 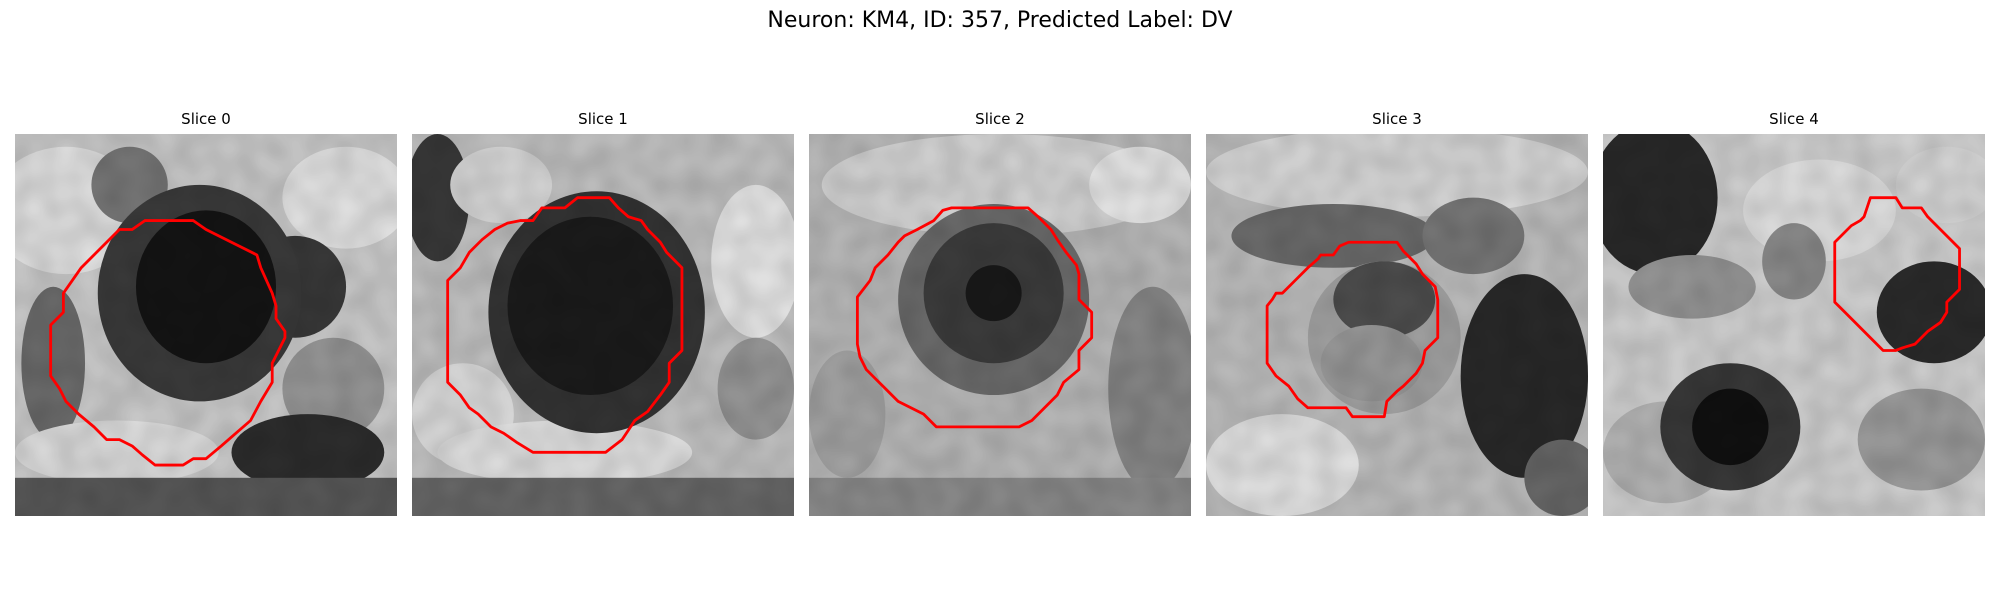 What do you see at coordinates (206, 119) in the screenshot?
I see `slice-title-0: Slice 0` at bounding box center [206, 119].